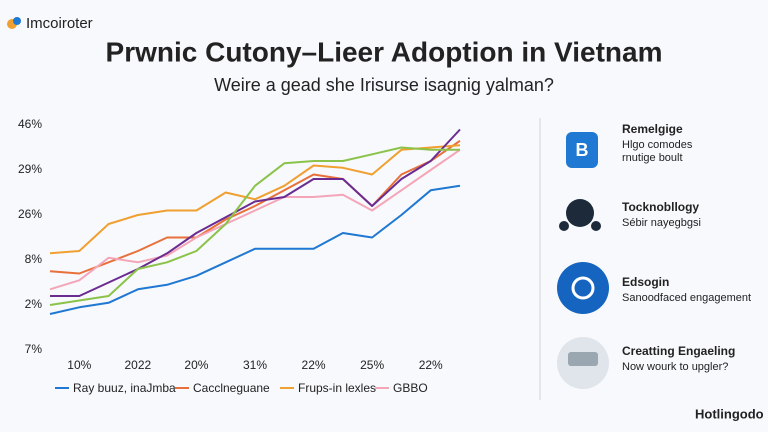 The height and width of the screenshot is (432, 768). I want to click on panel-title: Edsogin, so click(645, 282).